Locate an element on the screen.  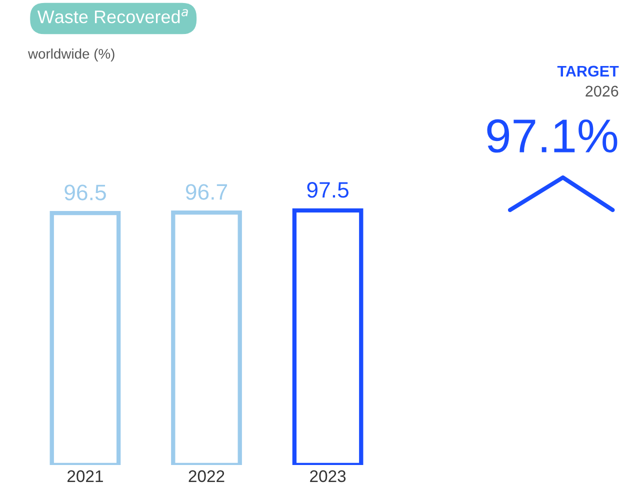
data-label: 96.5 is located at coordinates (85, 192).